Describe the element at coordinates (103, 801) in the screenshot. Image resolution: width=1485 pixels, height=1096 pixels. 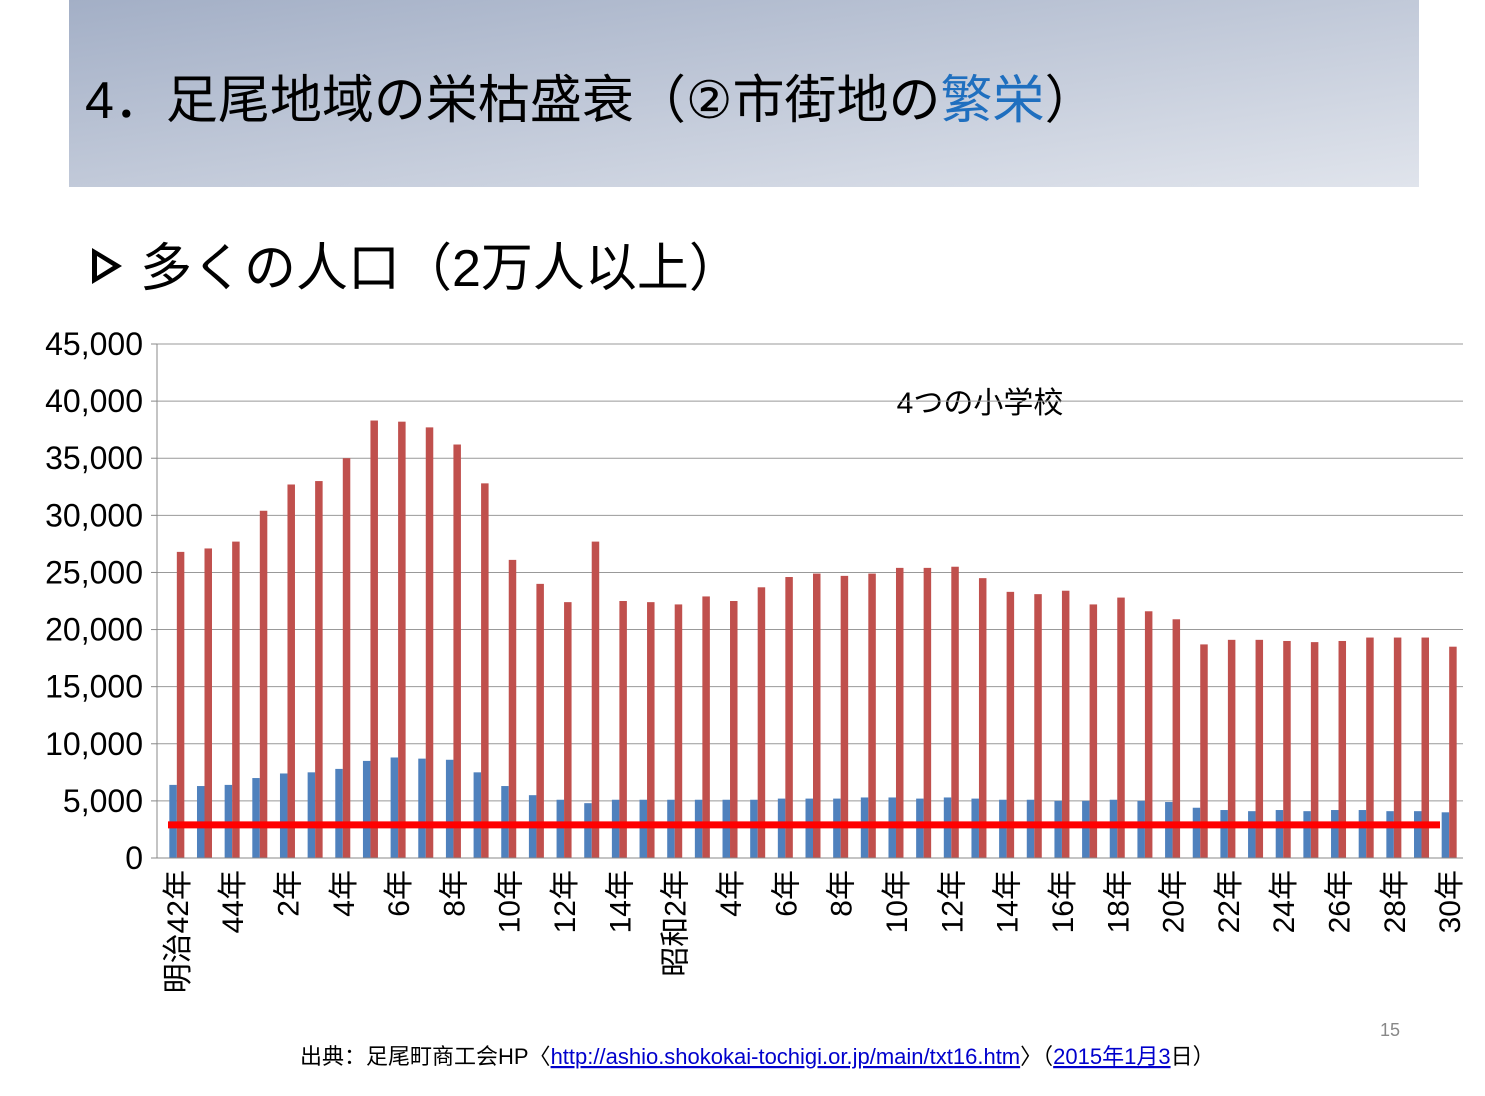
I see `y-tick-label: 5,000` at that location.